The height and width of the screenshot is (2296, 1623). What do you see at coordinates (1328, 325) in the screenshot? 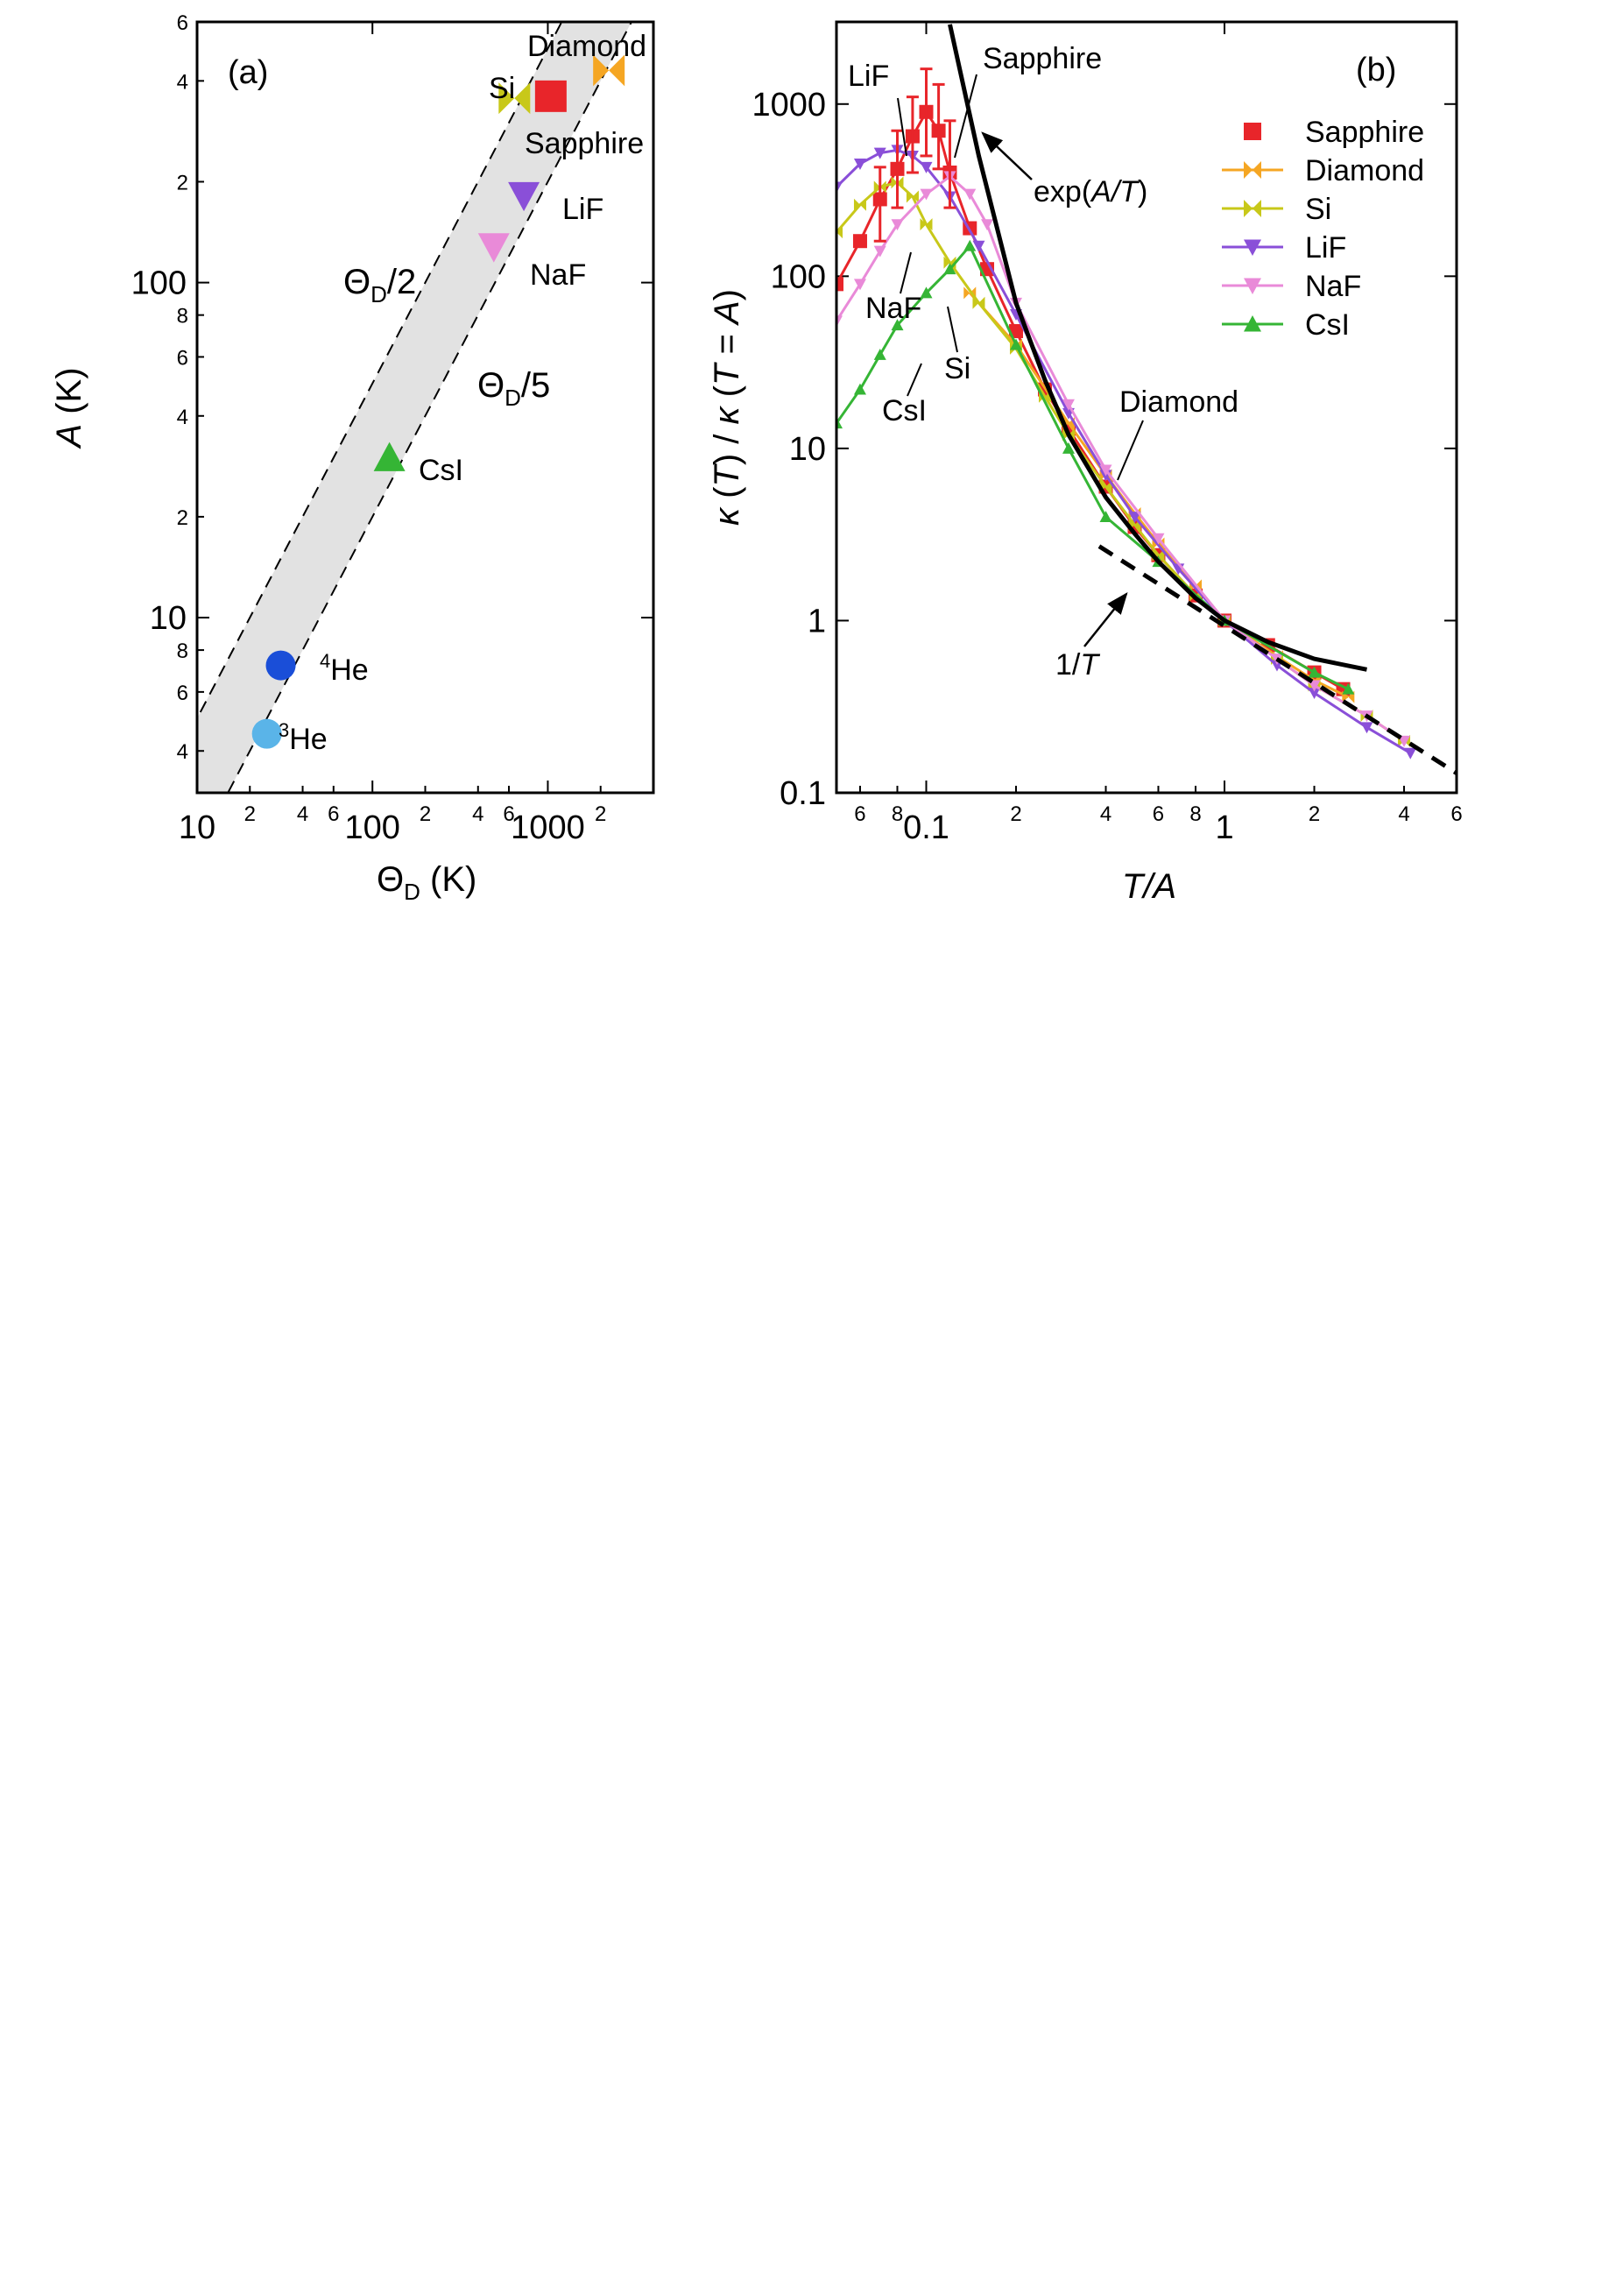
I see `b-legend-label-csi: CsI` at bounding box center [1328, 325].